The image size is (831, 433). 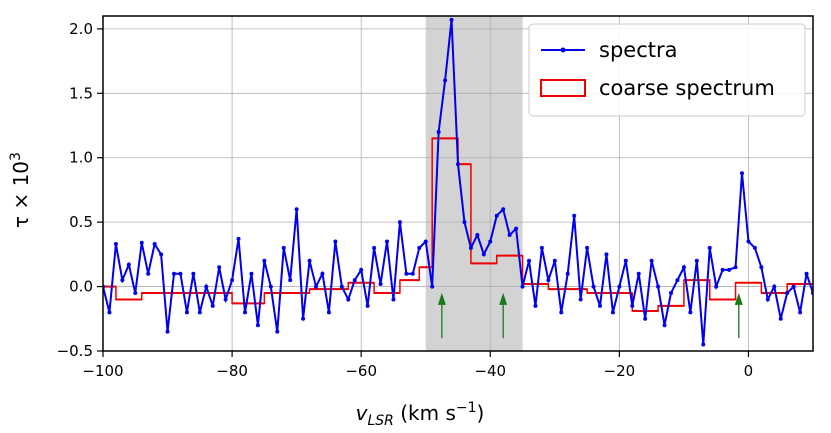 What do you see at coordinates (620, 371) in the screenshot?
I see `x-tick-label: −20` at bounding box center [620, 371].